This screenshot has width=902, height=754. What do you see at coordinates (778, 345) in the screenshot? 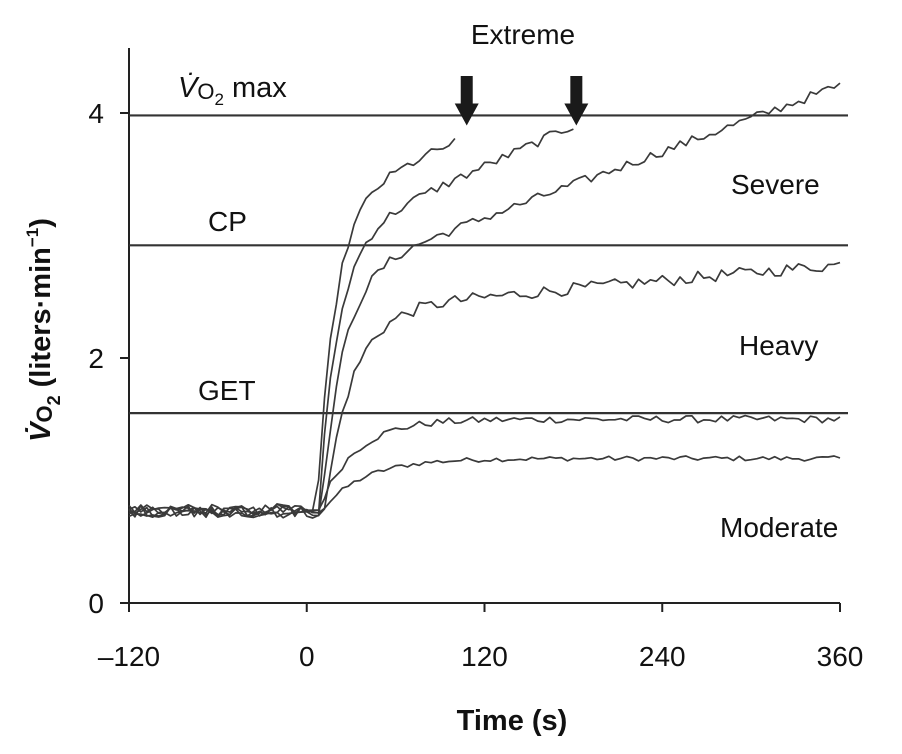
I see `heavy-label: Heavy` at bounding box center [778, 345].